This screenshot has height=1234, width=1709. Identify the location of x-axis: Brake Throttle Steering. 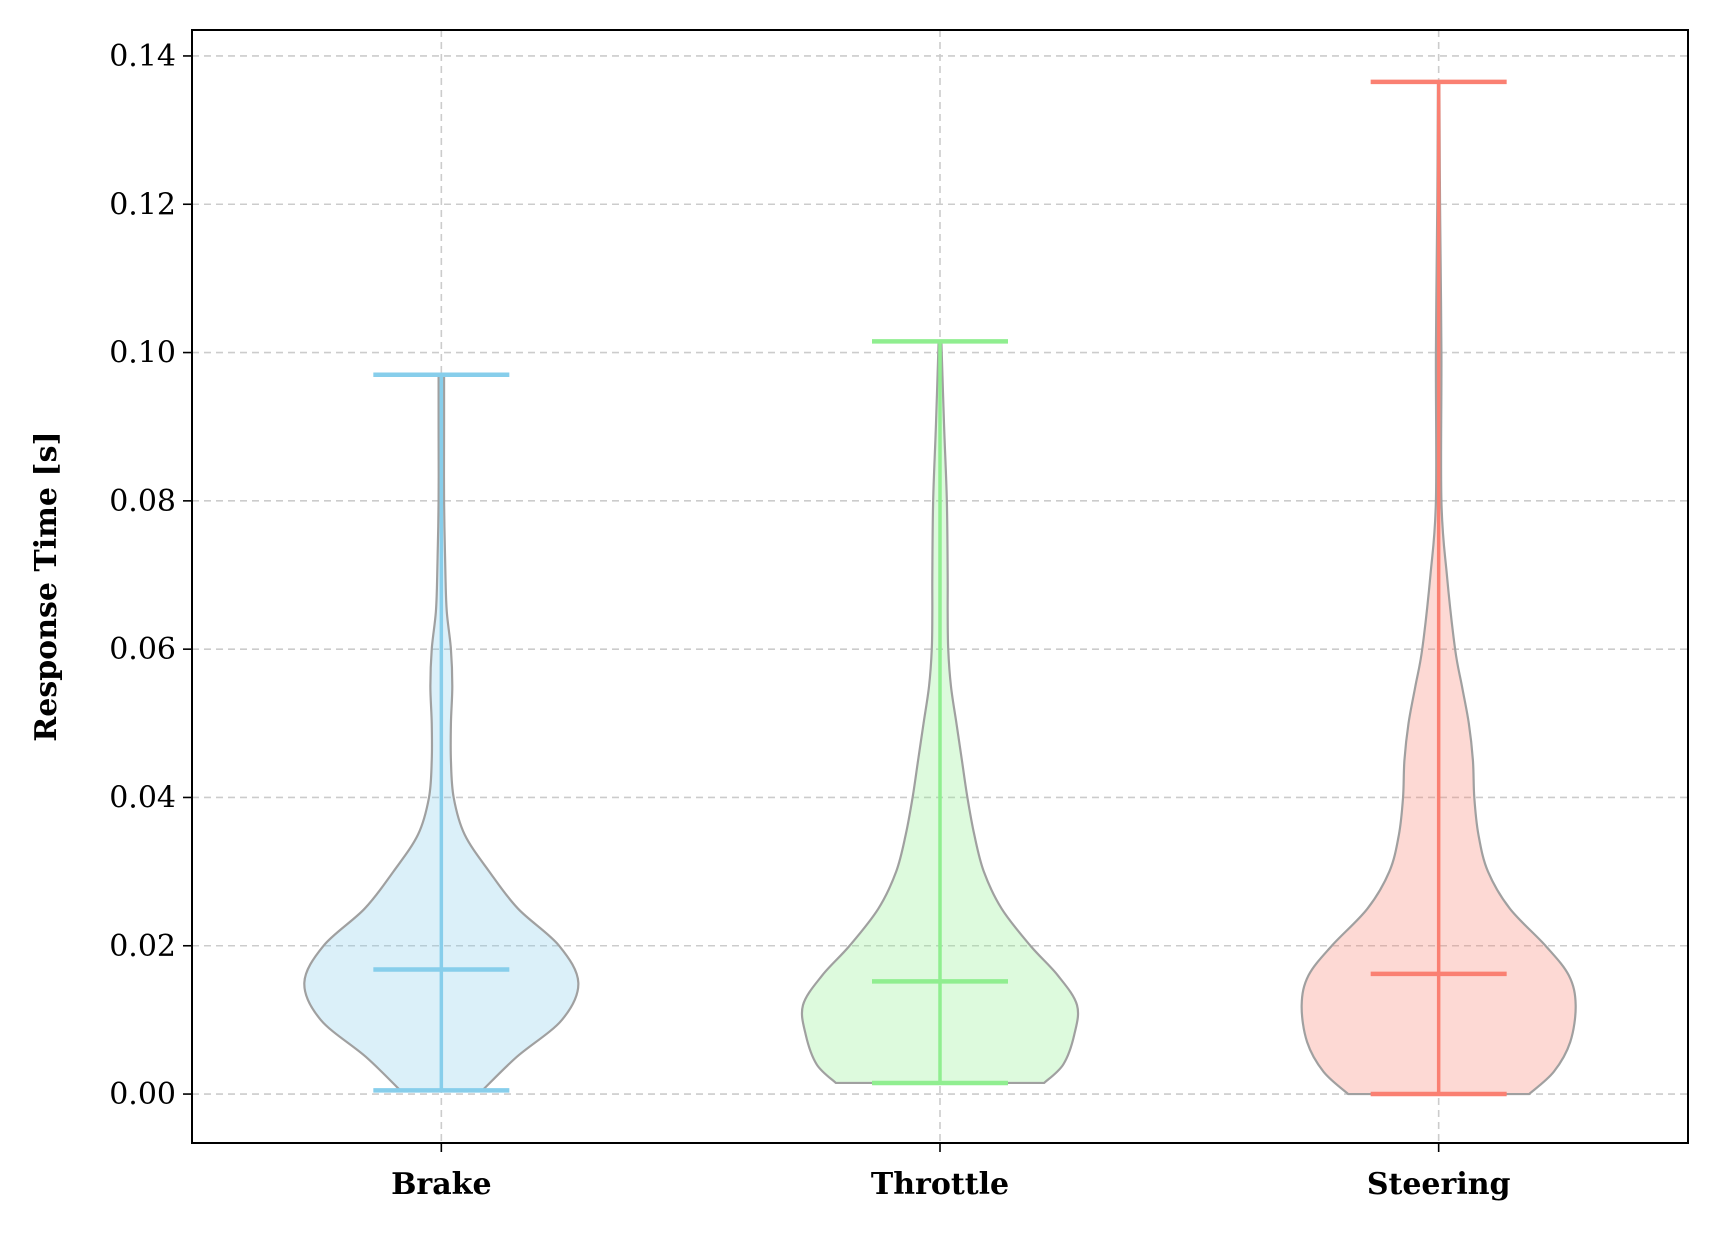
(951, 1172).